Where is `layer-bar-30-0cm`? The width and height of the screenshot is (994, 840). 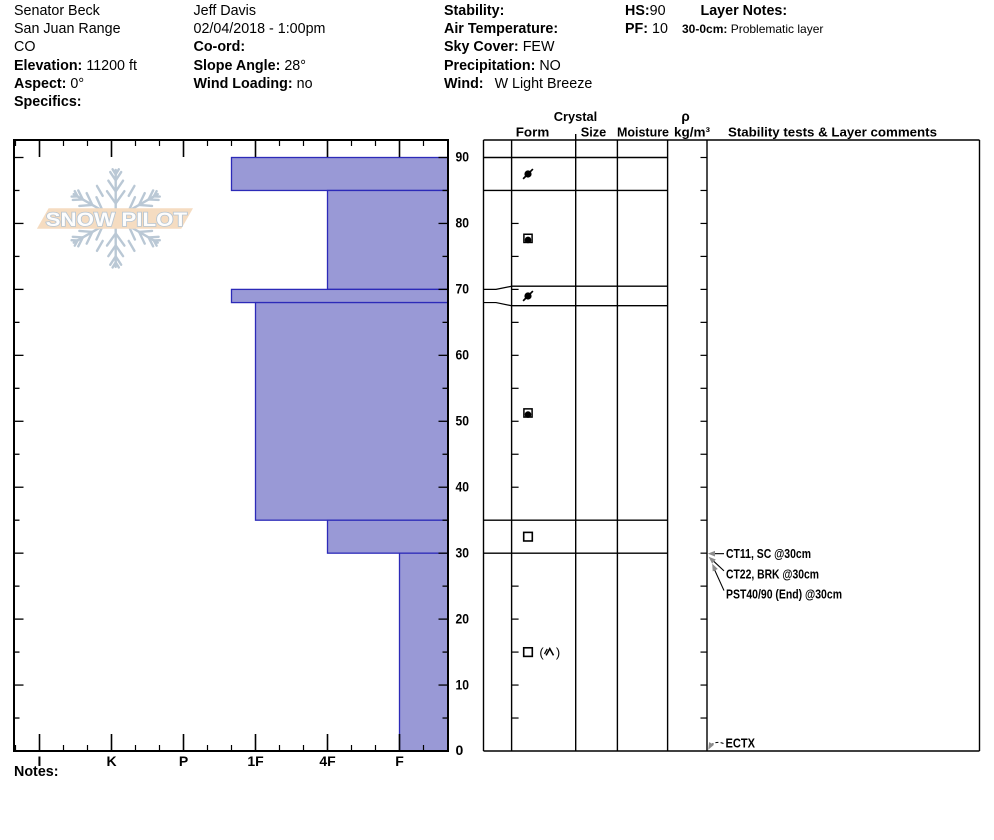 layer-bar-30-0cm is located at coordinates (423, 652).